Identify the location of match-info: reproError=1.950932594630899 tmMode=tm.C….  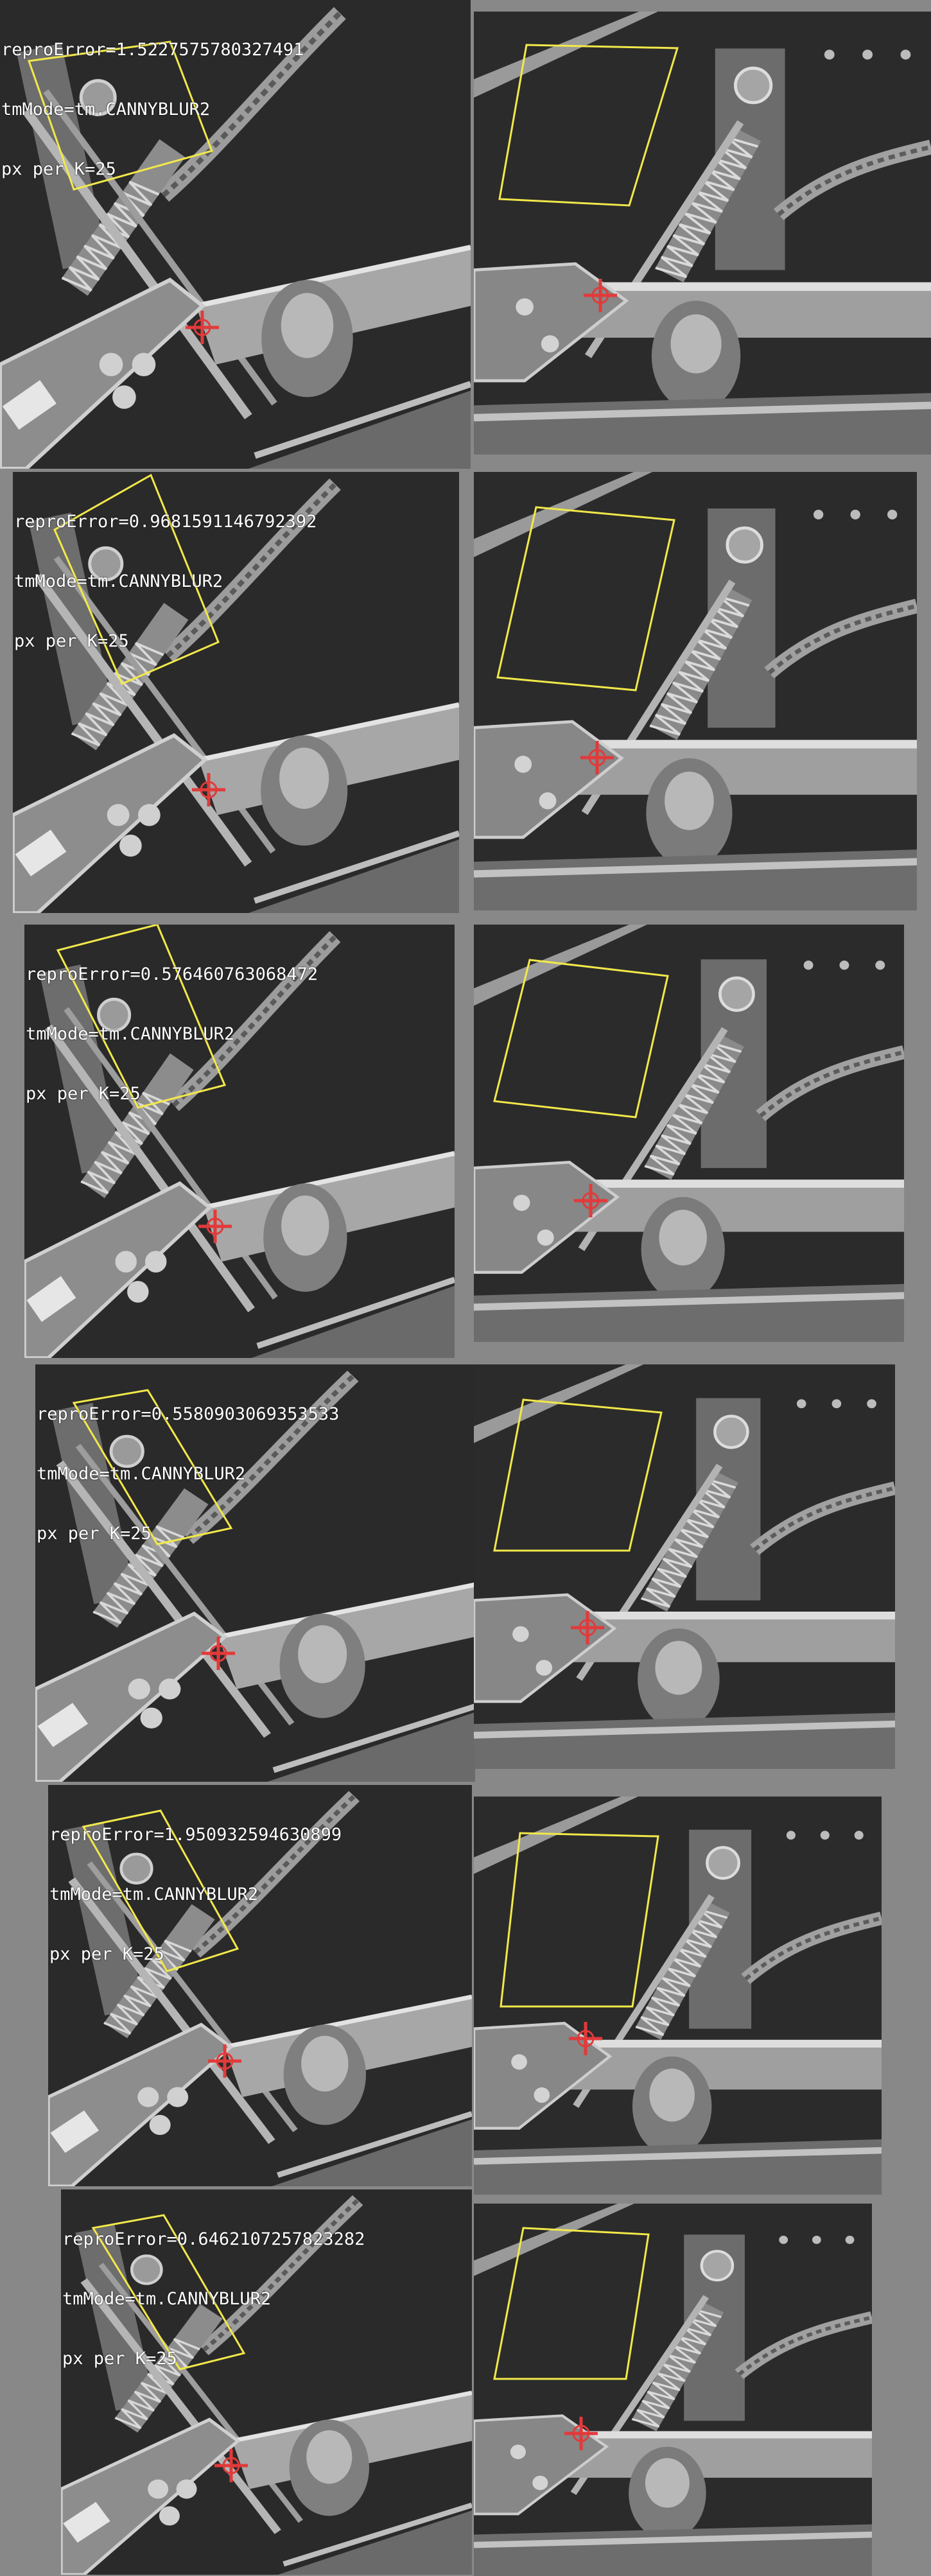
(195, 1894).